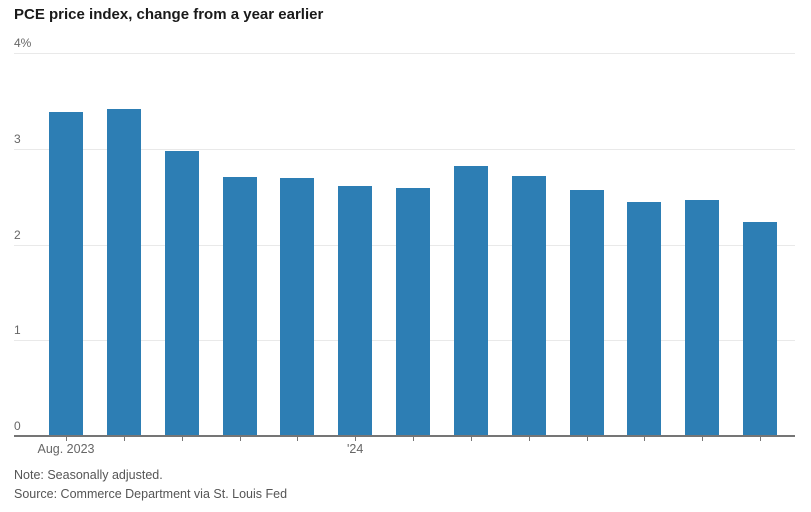 The width and height of the screenshot is (811, 512). What do you see at coordinates (355, 449) in the screenshot?
I see `x-axis-label: '24` at bounding box center [355, 449].